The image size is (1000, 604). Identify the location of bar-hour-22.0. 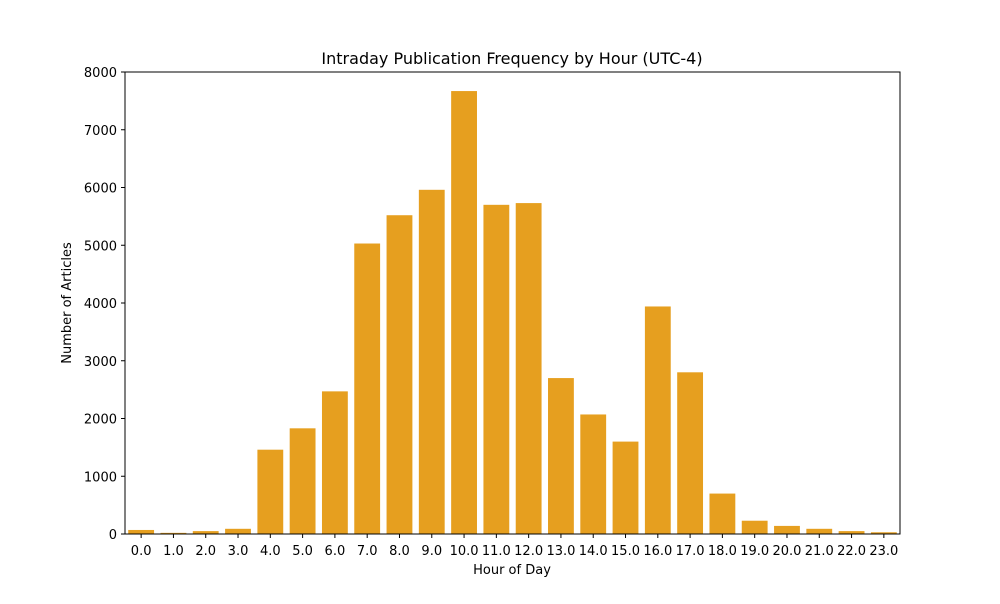
(851, 532).